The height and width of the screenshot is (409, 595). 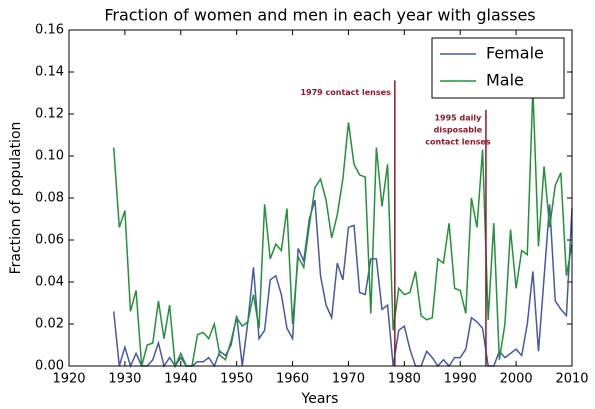 What do you see at coordinates (124, 379) in the screenshot?
I see `x-tick-label: 1930` at bounding box center [124, 379].